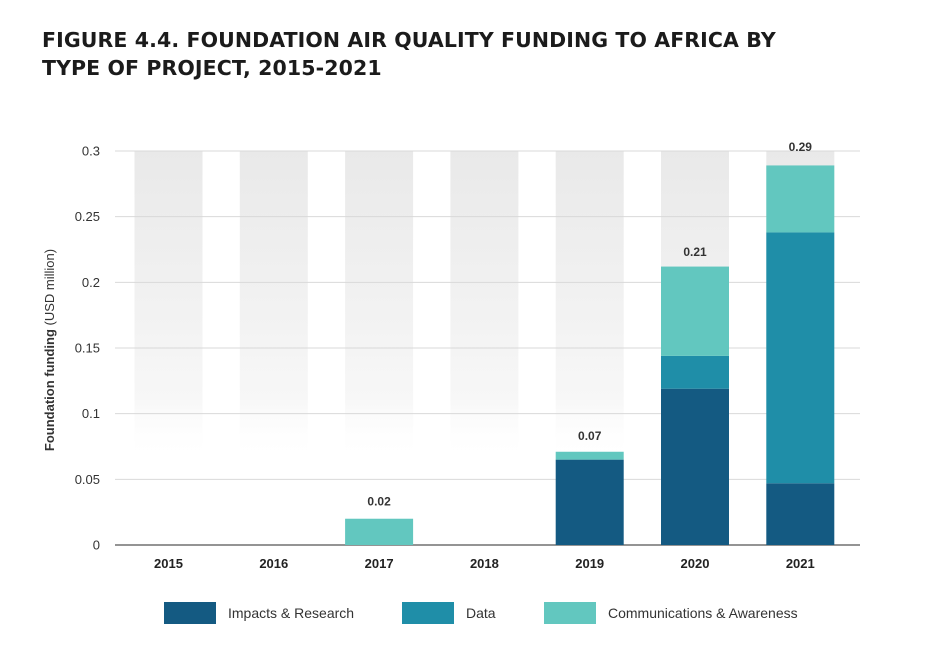 The width and height of the screenshot is (936, 658). Describe the element at coordinates (428, 613) in the screenshot. I see `legend-swatch-data` at that location.